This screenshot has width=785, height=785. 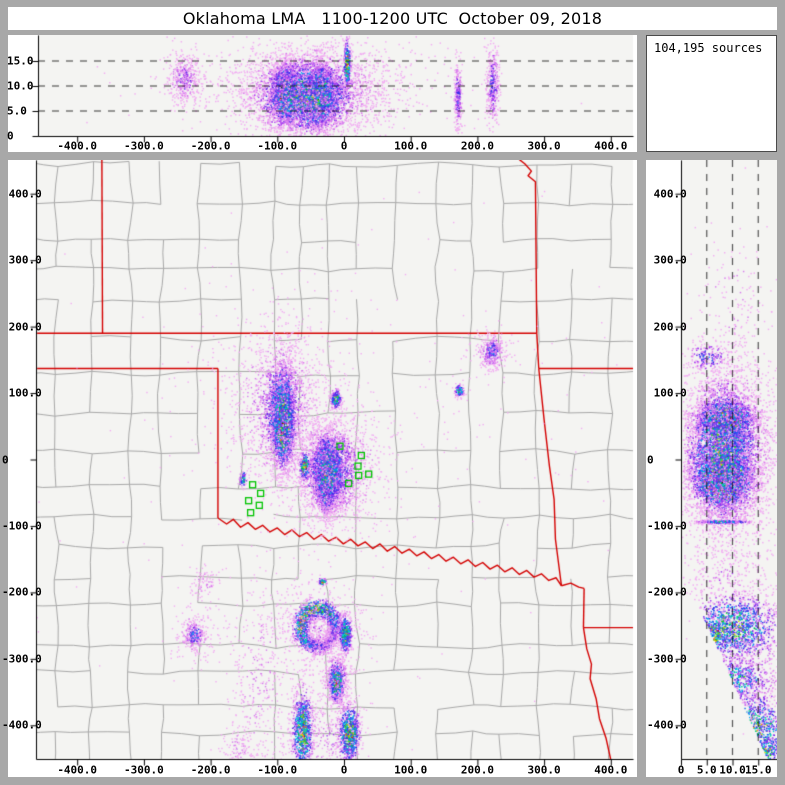 What do you see at coordinates (22, 659) in the screenshot?
I see `ns-tick-label: -300.0` at bounding box center [22, 659].